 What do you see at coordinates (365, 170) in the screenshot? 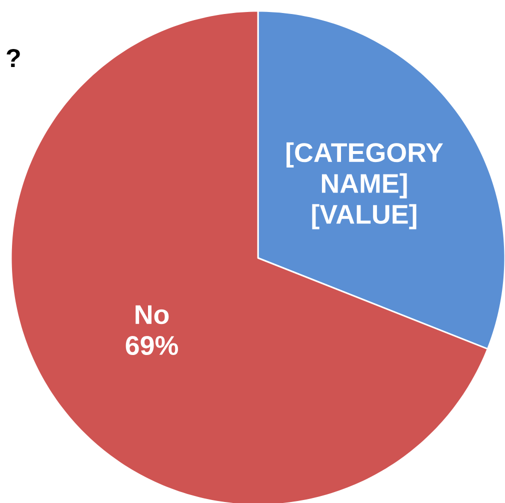
I see `slice-label: [CATEGORY NAME]` at bounding box center [365, 170].